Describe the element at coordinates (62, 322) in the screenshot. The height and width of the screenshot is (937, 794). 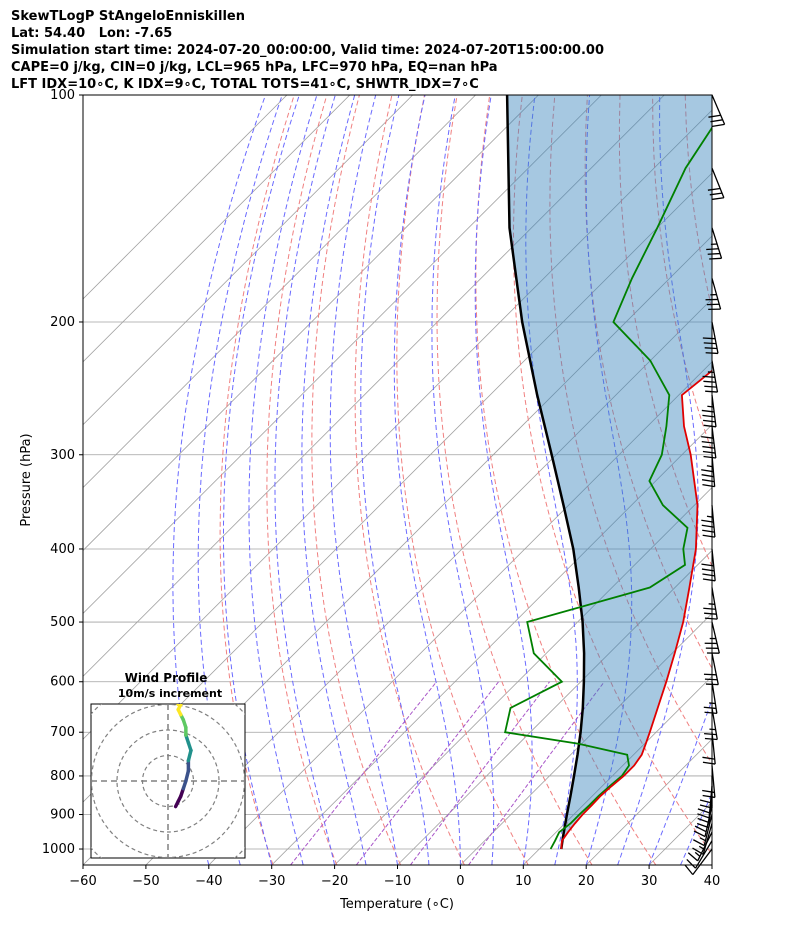
I see `y-tick-label: 200` at that location.